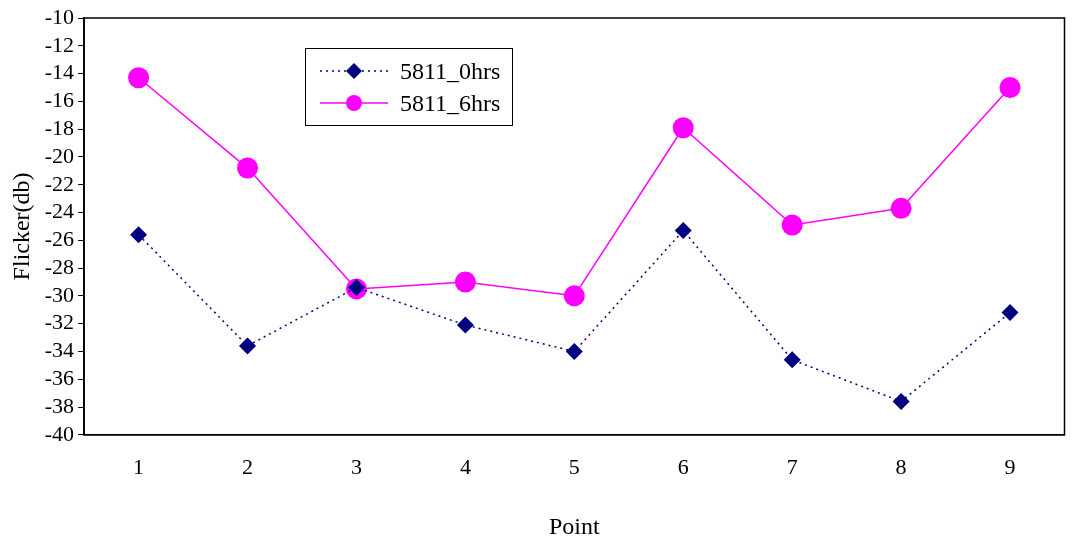  What do you see at coordinates (20, 226) in the screenshot?
I see `y-axis-title: Flicker(db)` at bounding box center [20, 226].